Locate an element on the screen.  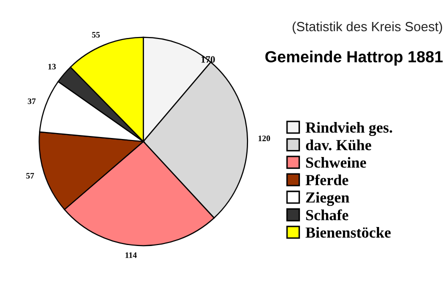
legend-label: Bienenstöcke is located at coordinates (348, 232).